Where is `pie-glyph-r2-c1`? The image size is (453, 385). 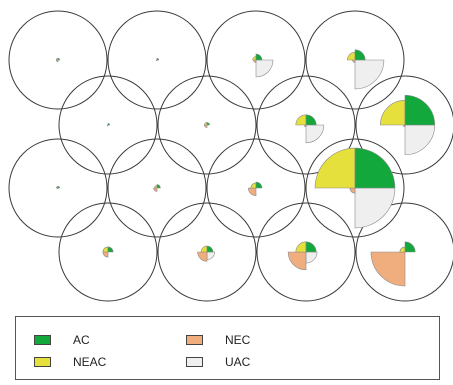 pie-glyph-r2-c1 is located at coordinates (108, 124).